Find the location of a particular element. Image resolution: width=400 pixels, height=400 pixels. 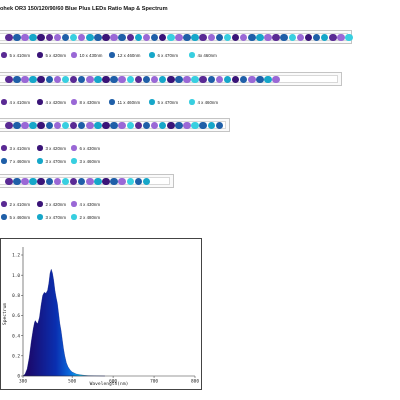

legend-label: 3 x 420nm is located at coordinates (56, 148).